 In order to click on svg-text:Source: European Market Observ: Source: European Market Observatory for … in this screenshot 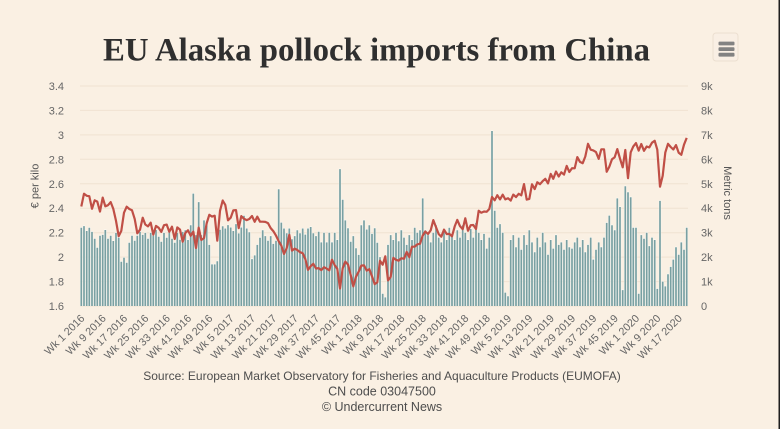, I will do `click(382, 376)`.